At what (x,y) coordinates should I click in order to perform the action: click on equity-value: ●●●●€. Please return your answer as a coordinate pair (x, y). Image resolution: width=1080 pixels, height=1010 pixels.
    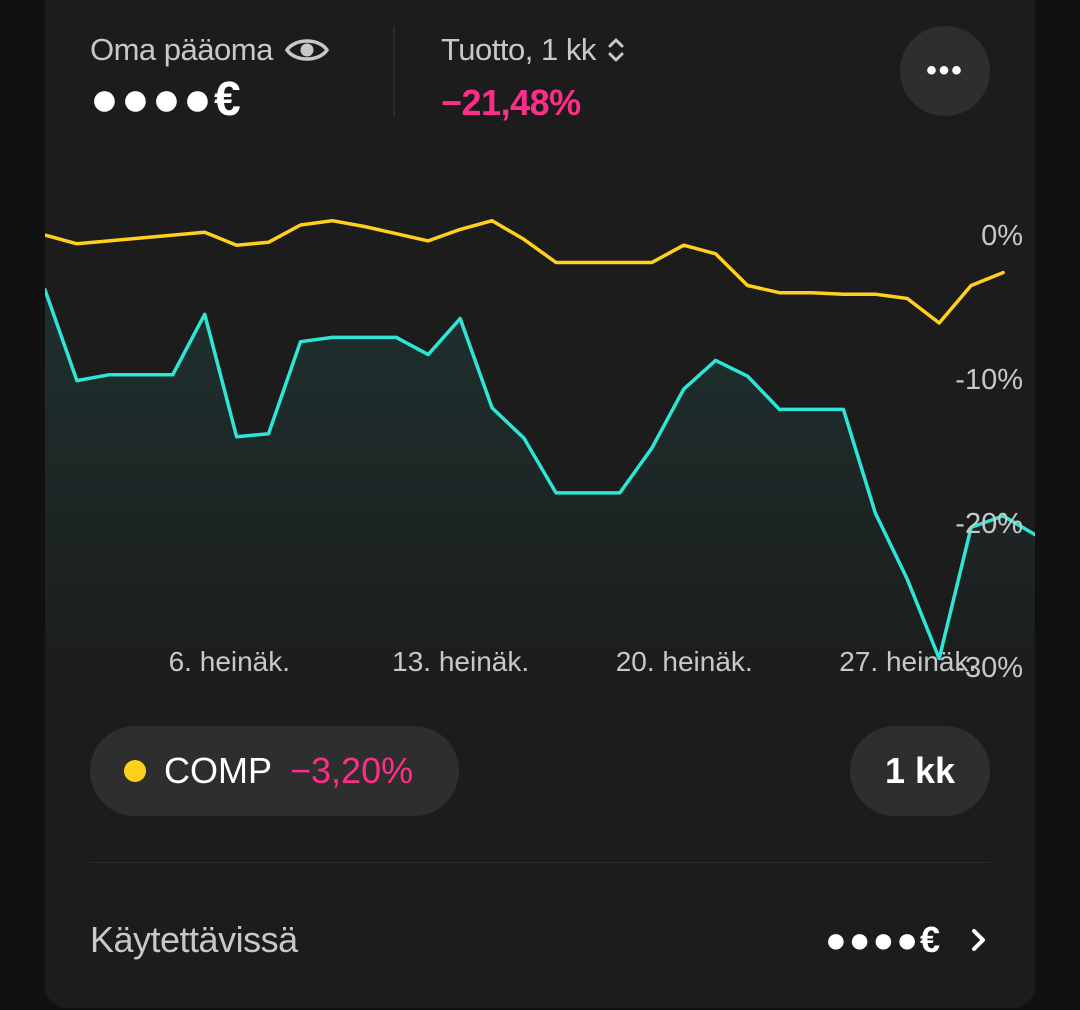
    Looking at the image, I should click on (166, 99).